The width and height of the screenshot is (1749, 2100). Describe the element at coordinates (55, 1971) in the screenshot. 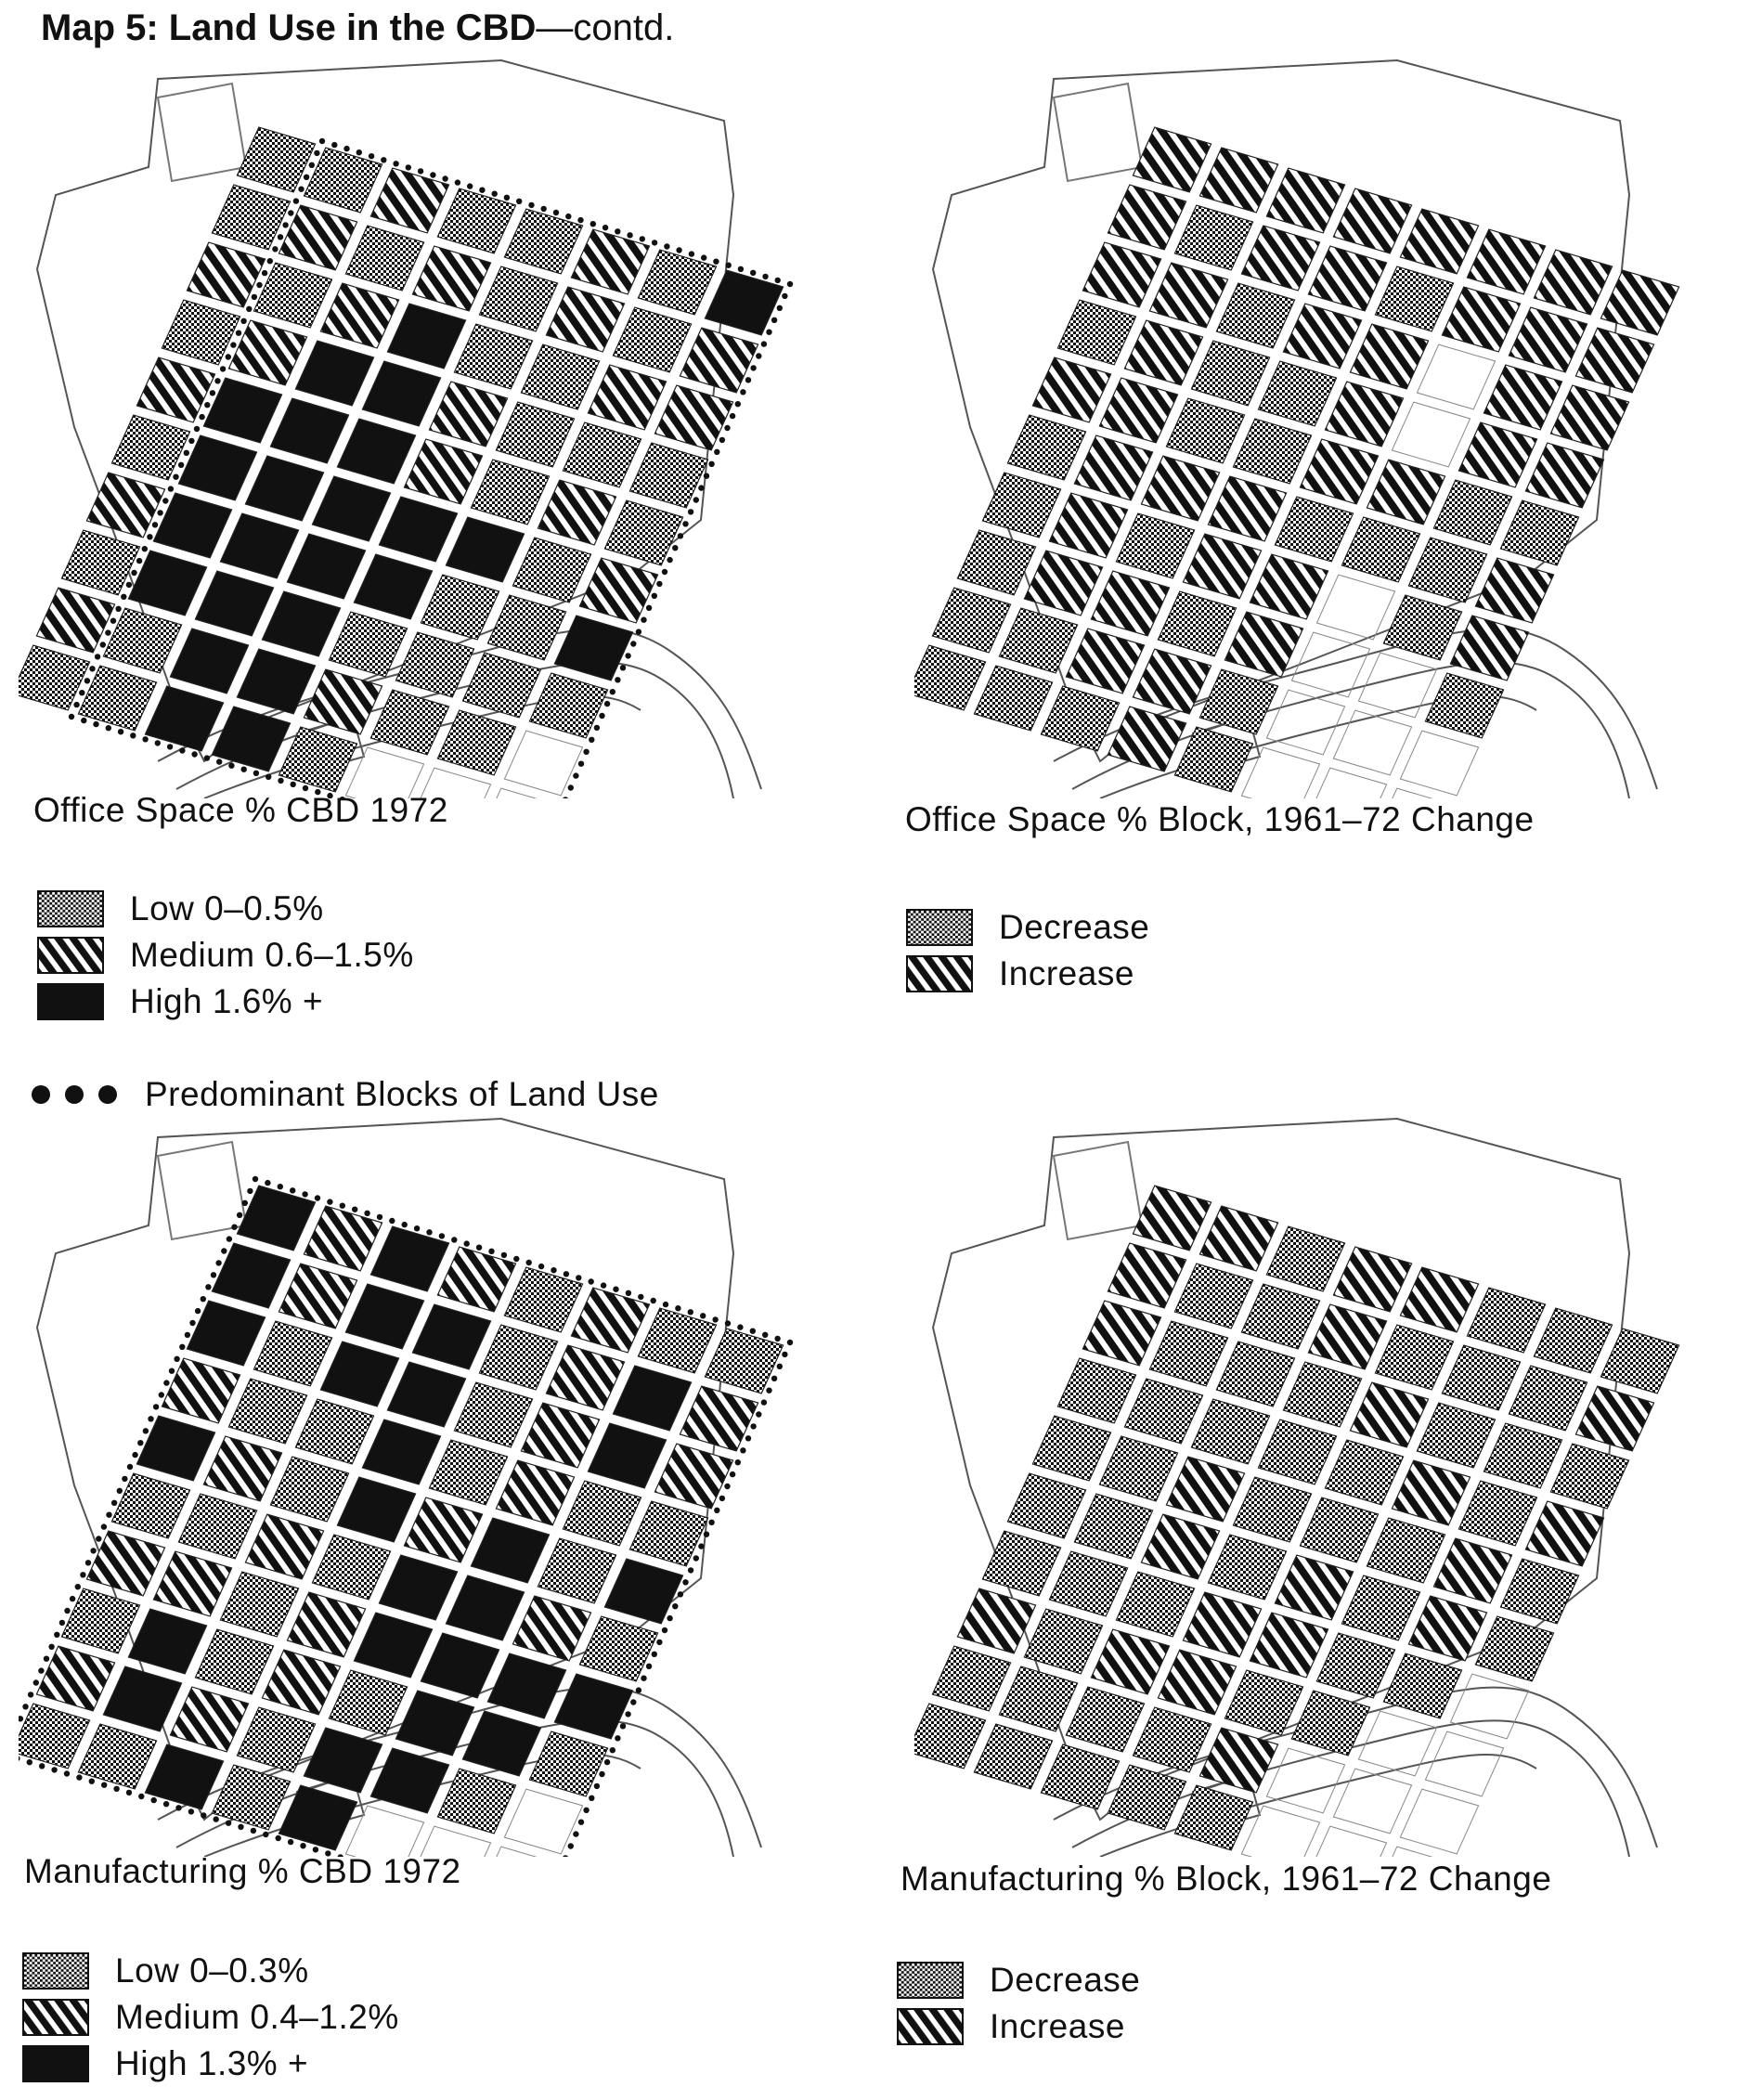

I see `crosshatch-swatch-icon` at that location.